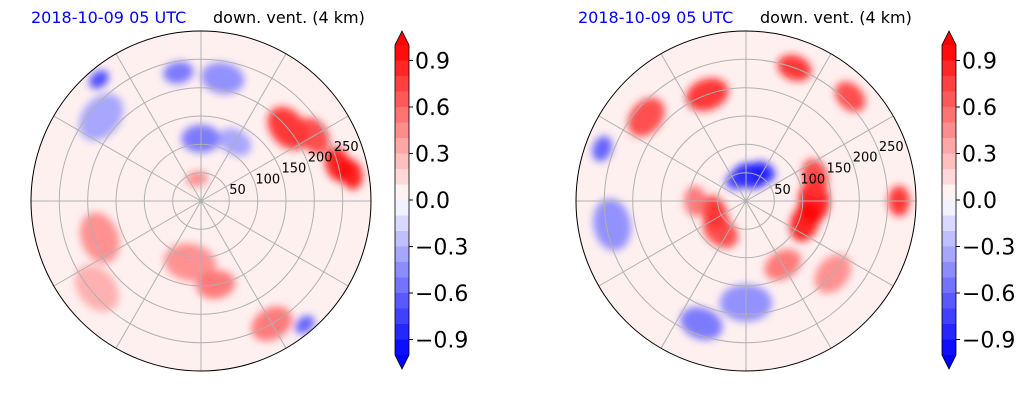 The image size is (1036, 401). What do you see at coordinates (431, 200) in the screenshot?
I see `colorbar-left: 0.9 0.6 0.3 0.0 −0.3 −0.6 −0.9` at bounding box center [431, 200].